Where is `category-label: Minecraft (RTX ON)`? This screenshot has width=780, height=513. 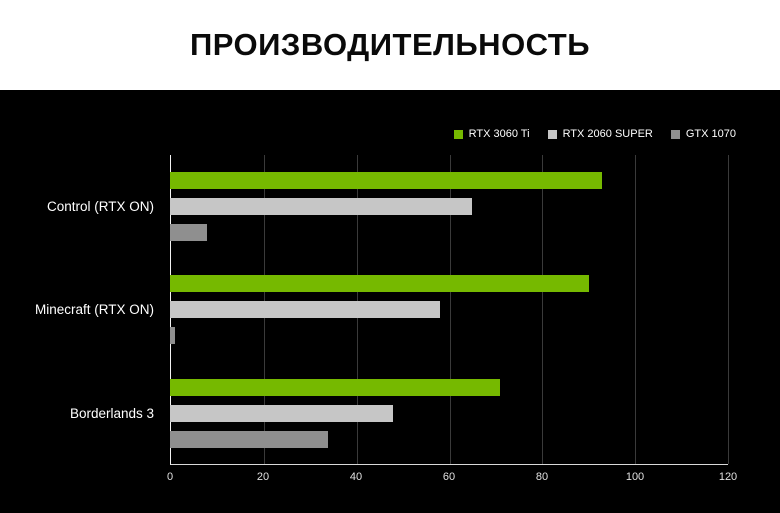
category-label: Minecraft (RTX ON) is located at coordinates (94, 310).